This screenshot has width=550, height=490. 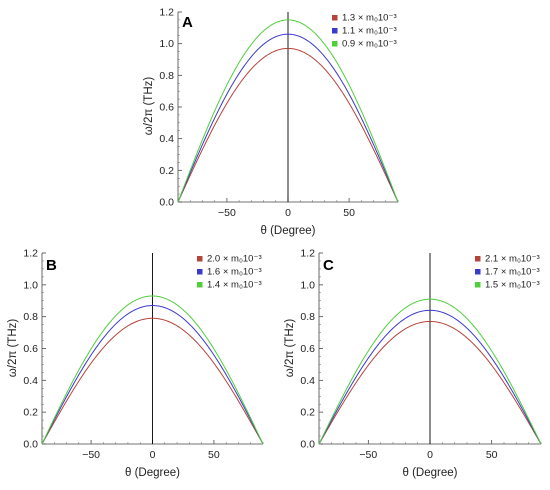 I want to click on legend-entry-2: 1.1 × m₀10⁻³, so click(x=369, y=31).